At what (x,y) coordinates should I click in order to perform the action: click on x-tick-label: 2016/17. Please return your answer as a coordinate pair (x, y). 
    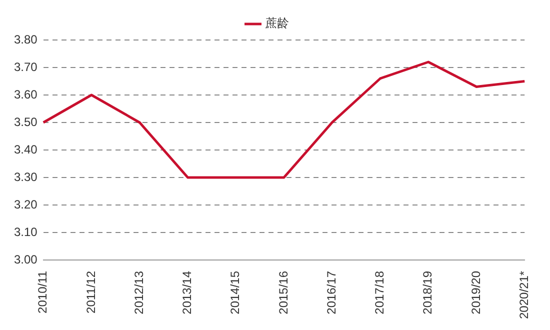
    Looking at the image, I should click on (331, 292).